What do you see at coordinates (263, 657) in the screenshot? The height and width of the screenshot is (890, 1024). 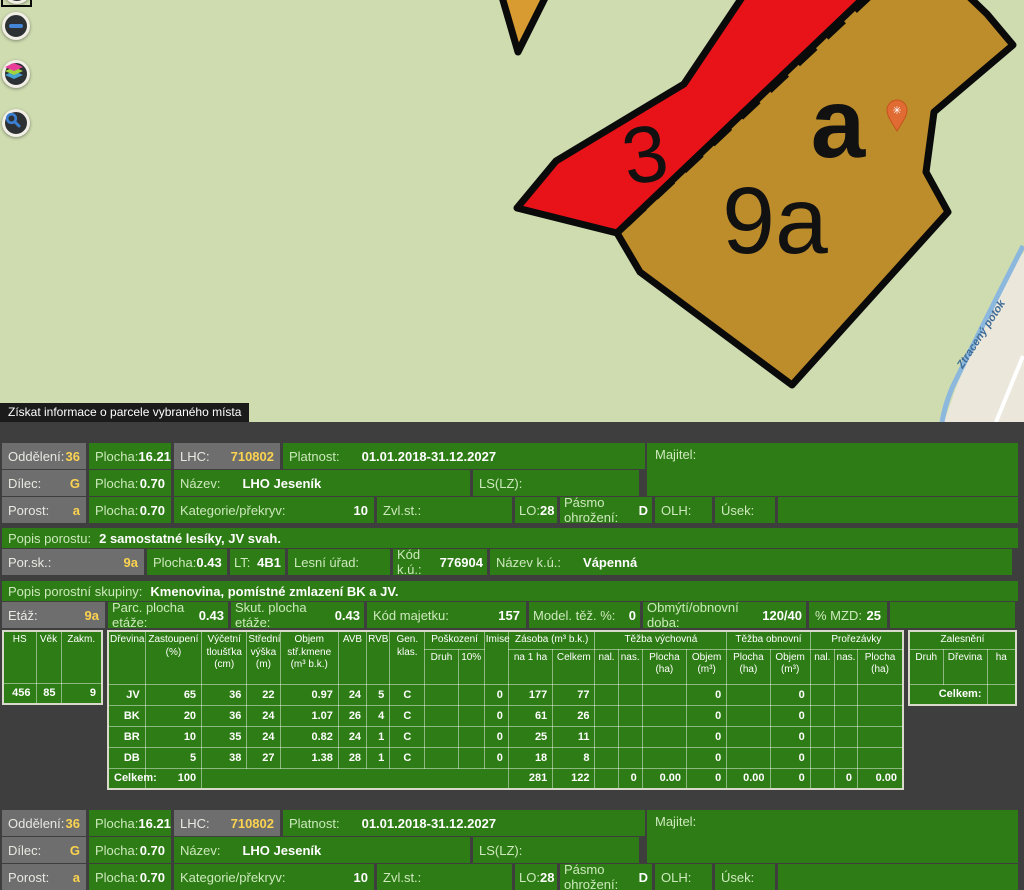 I see `col-stredni: Střední výška (m)` at bounding box center [263, 657].